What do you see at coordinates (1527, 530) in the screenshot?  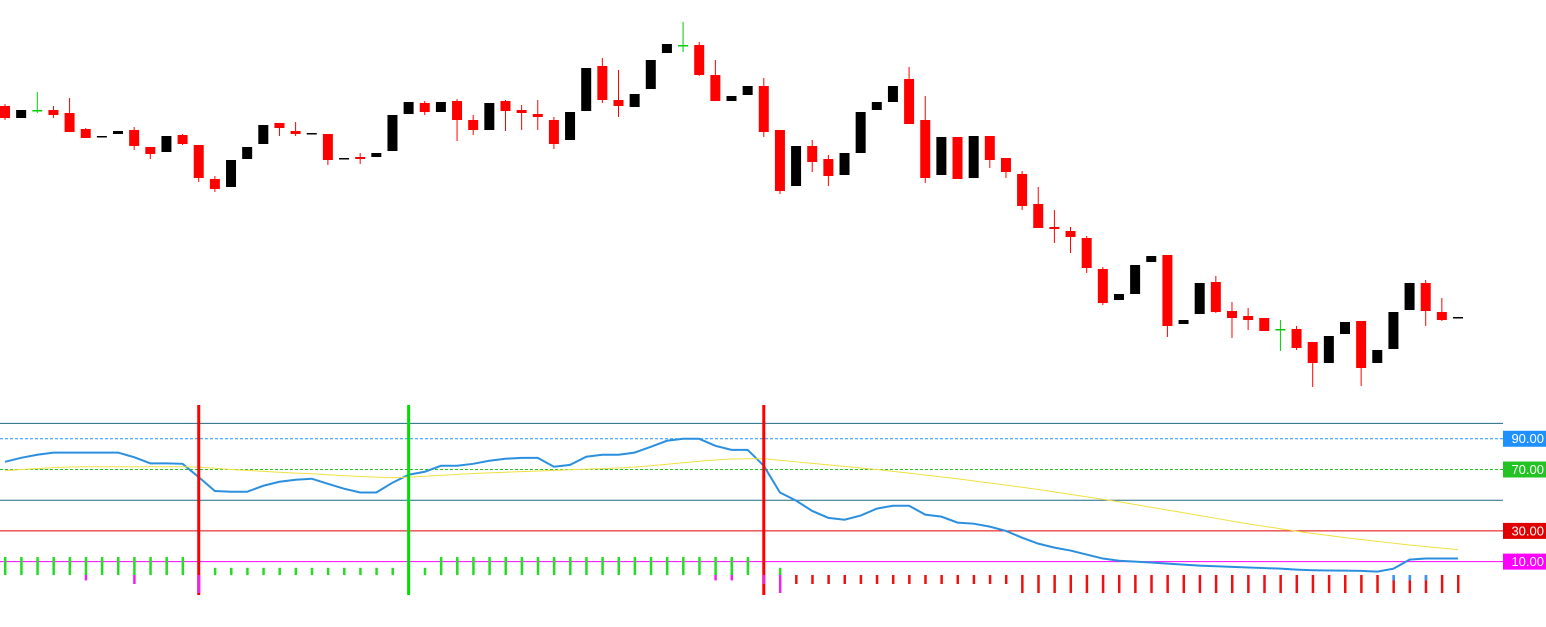 I see `level-label: 30.00` at bounding box center [1527, 530].